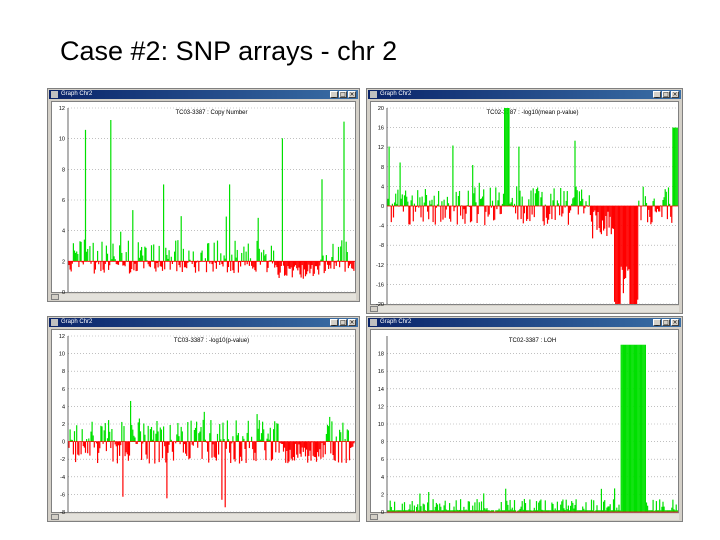 The width and height of the screenshot is (720, 540). I want to click on y-tick-label: 18, so click(381, 355).